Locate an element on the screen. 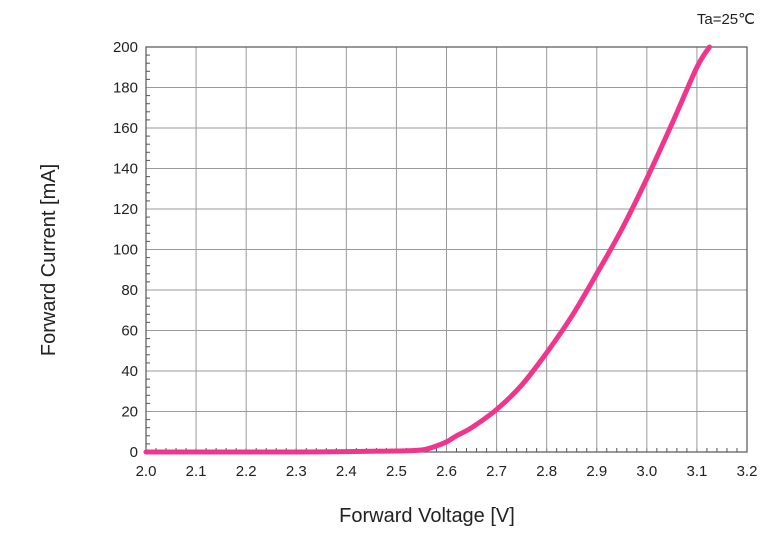  y-tick-label: 100 is located at coordinates (125, 250).